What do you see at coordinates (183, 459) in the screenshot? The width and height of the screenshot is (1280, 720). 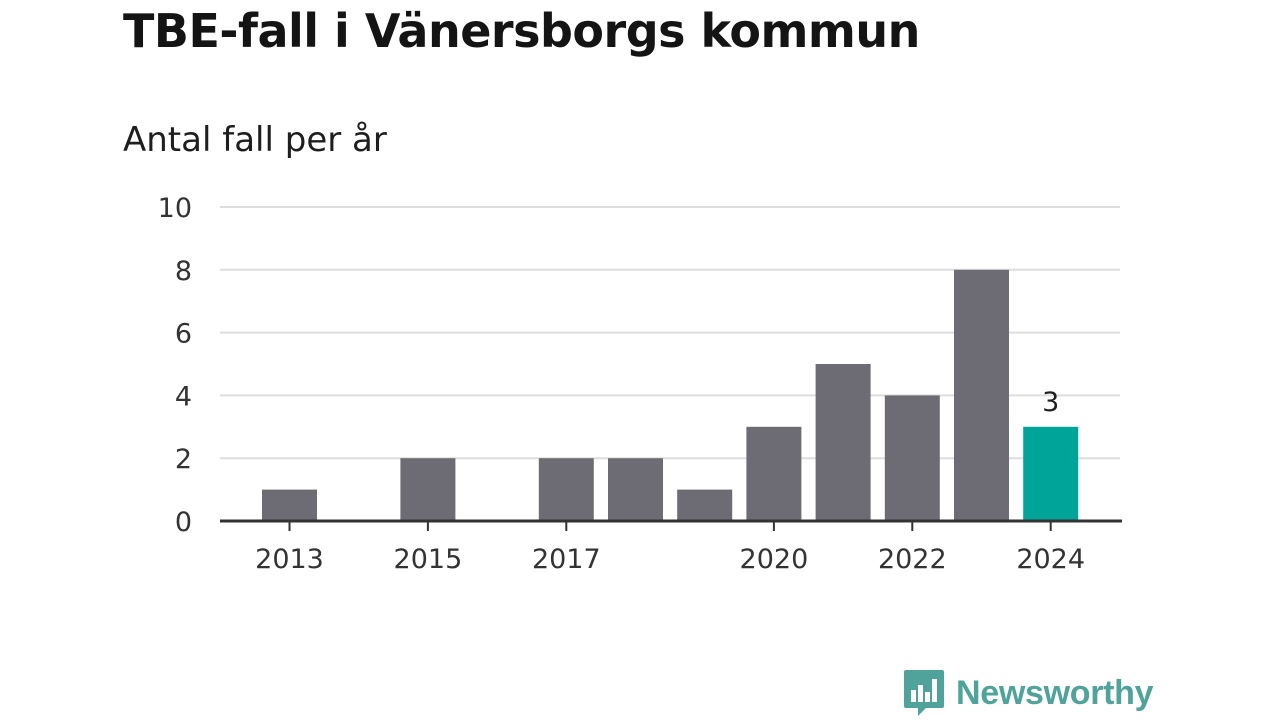 I see `y-tick-label: 2` at bounding box center [183, 459].